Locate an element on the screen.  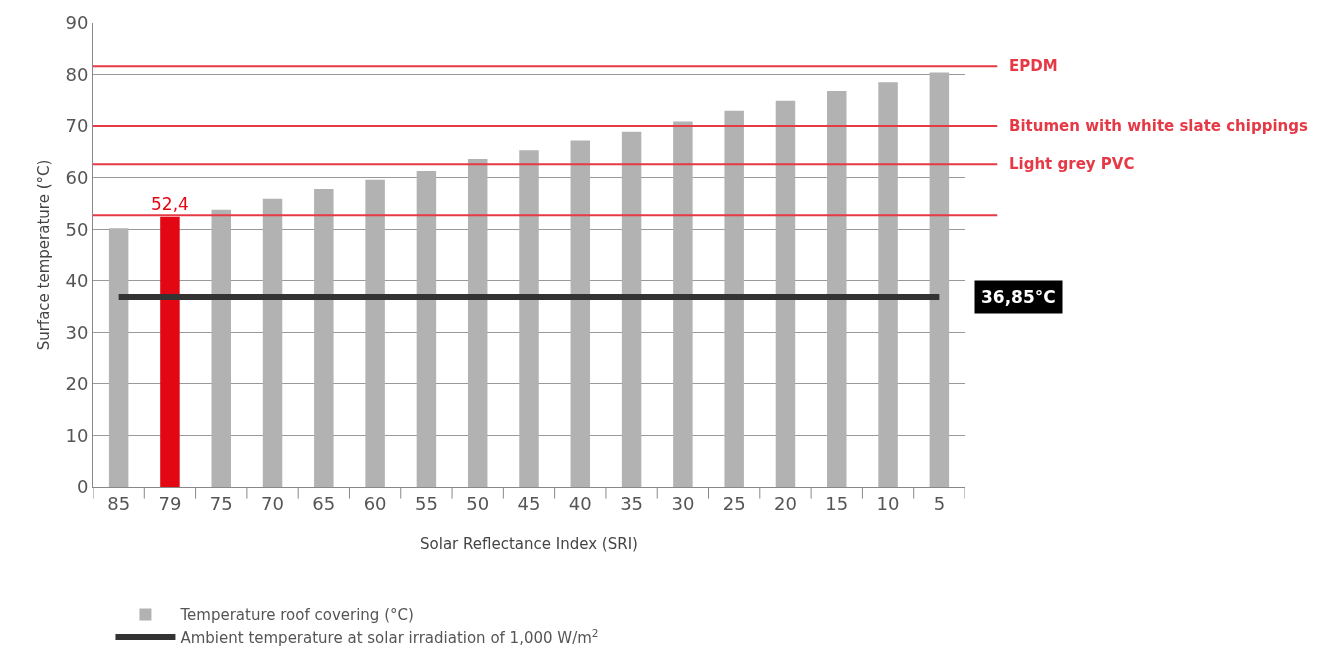
y-axis-title: Surface temperature (°C) is located at coordinates (43, 255).